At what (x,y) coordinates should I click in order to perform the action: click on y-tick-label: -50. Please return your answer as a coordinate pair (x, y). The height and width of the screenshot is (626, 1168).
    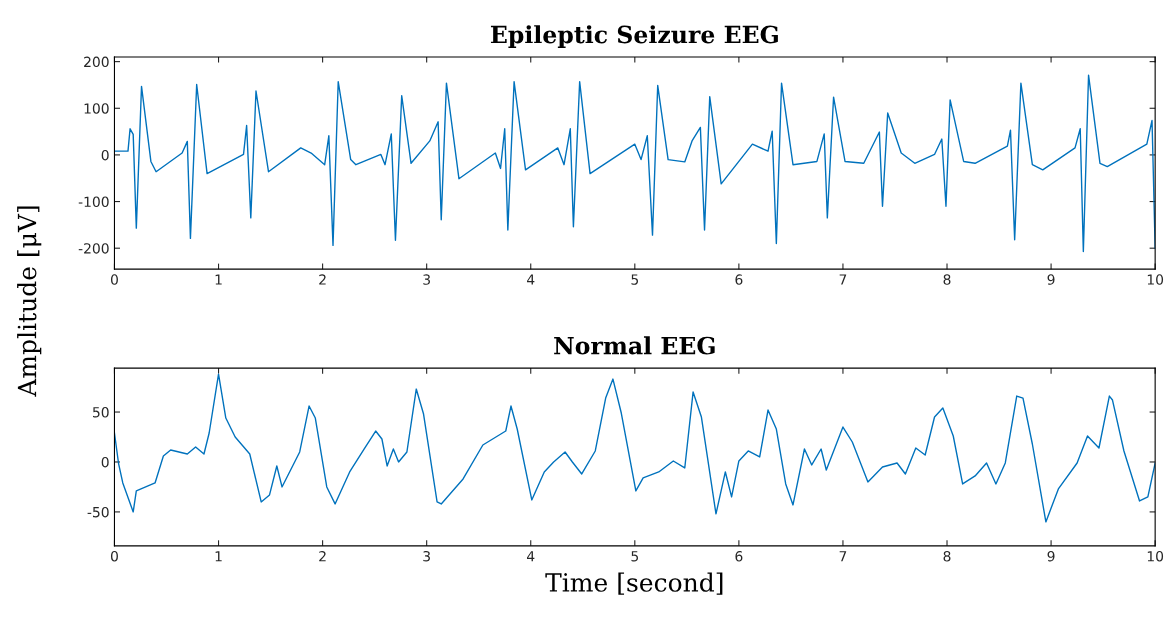
    Looking at the image, I should click on (98, 512).